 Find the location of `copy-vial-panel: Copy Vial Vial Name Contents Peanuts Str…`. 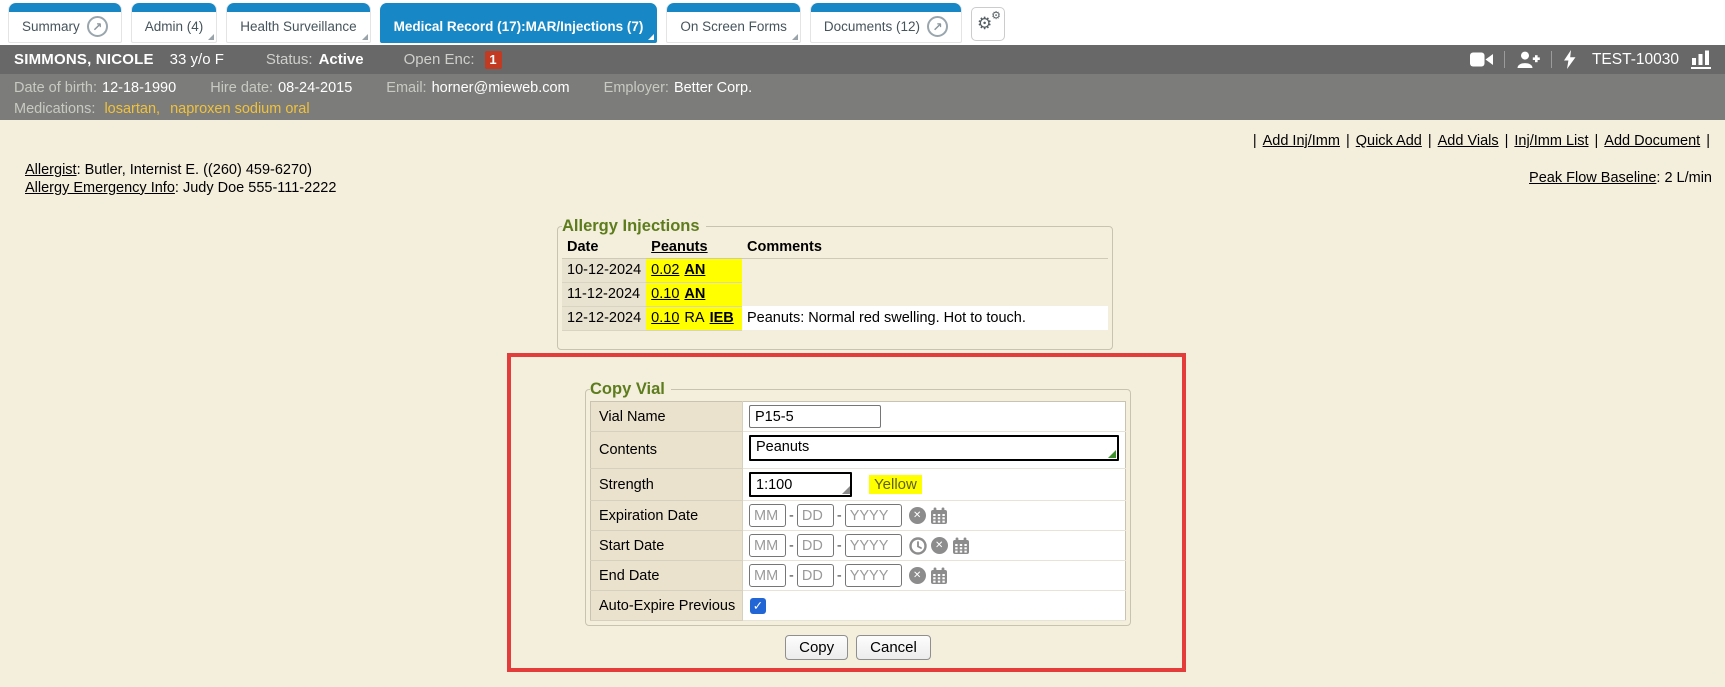

copy-vial-panel: Copy Vial Vial Name Contents Peanuts Str… is located at coordinates (858, 503).